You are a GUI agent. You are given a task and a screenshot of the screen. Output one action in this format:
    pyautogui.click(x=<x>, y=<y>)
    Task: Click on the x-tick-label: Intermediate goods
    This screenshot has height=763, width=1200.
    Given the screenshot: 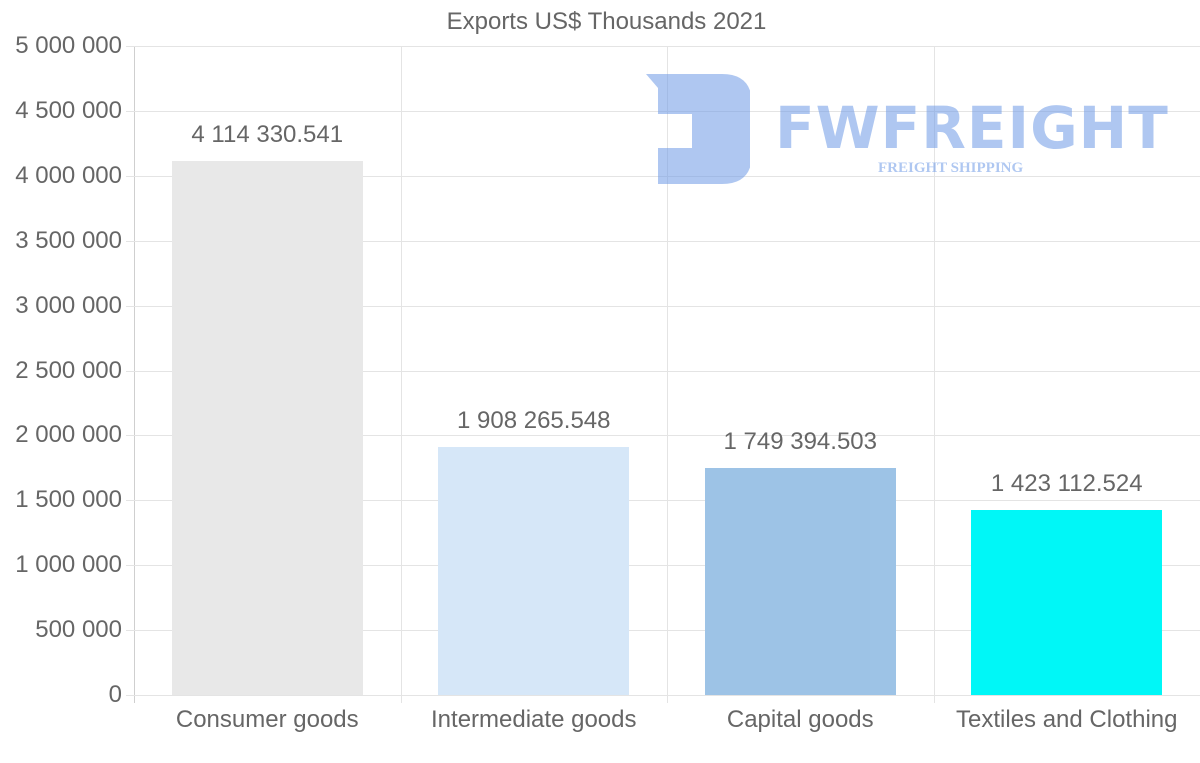 What is the action you would take?
    pyautogui.click(x=534, y=719)
    